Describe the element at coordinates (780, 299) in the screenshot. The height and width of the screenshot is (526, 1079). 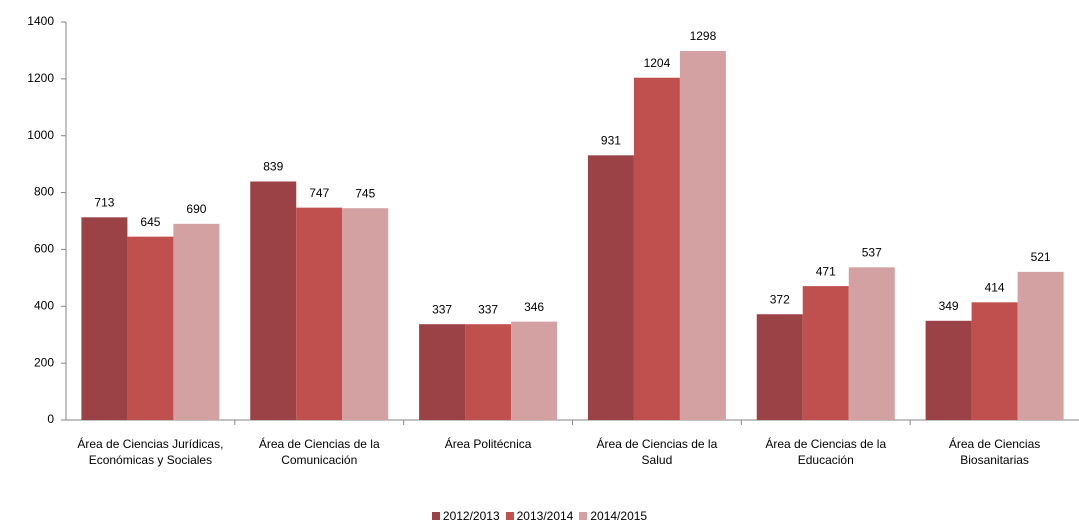
I see `value-label: 372` at that location.